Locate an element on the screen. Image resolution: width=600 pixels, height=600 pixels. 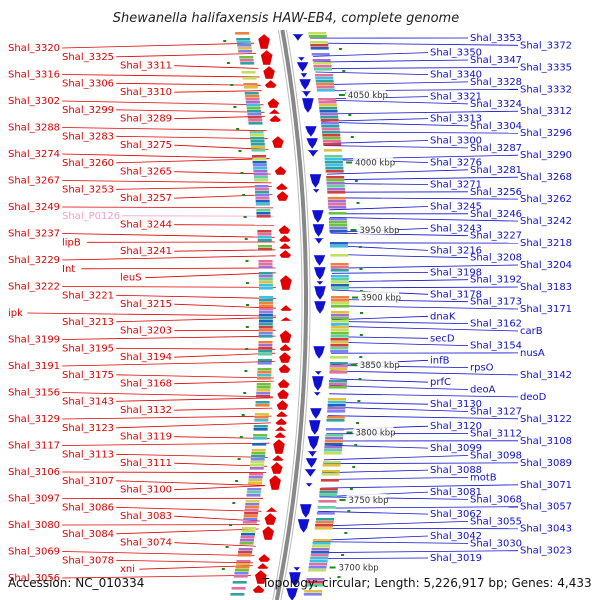
reverse-gene-label: Shal_3281 is located at coordinates (496, 170).